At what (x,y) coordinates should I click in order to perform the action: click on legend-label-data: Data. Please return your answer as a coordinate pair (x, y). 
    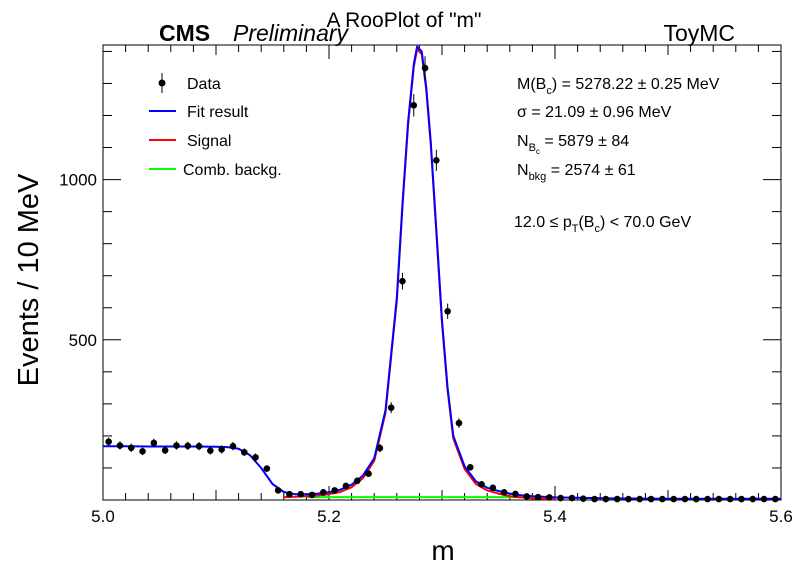
    Looking at the image, I should click on (204, 84).